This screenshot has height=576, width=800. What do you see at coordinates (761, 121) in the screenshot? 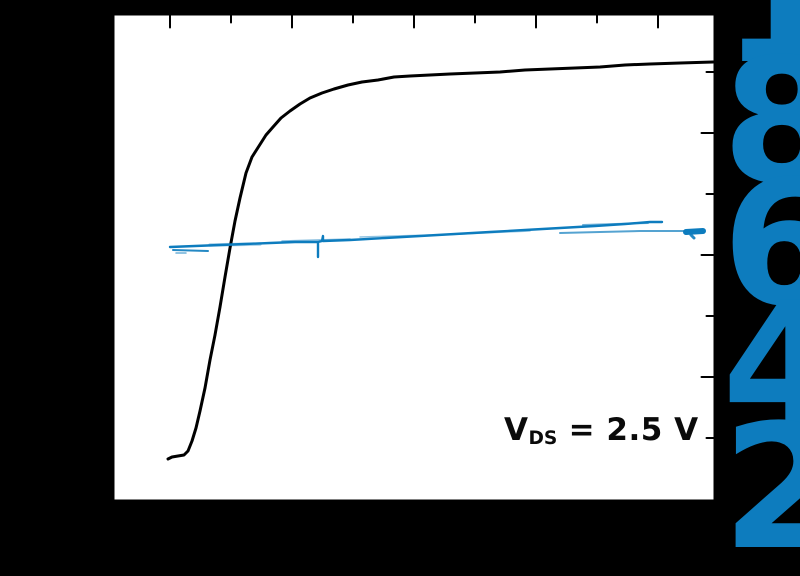
I see `right-axis-tick-label: 8` at bounding box center [761, 121].